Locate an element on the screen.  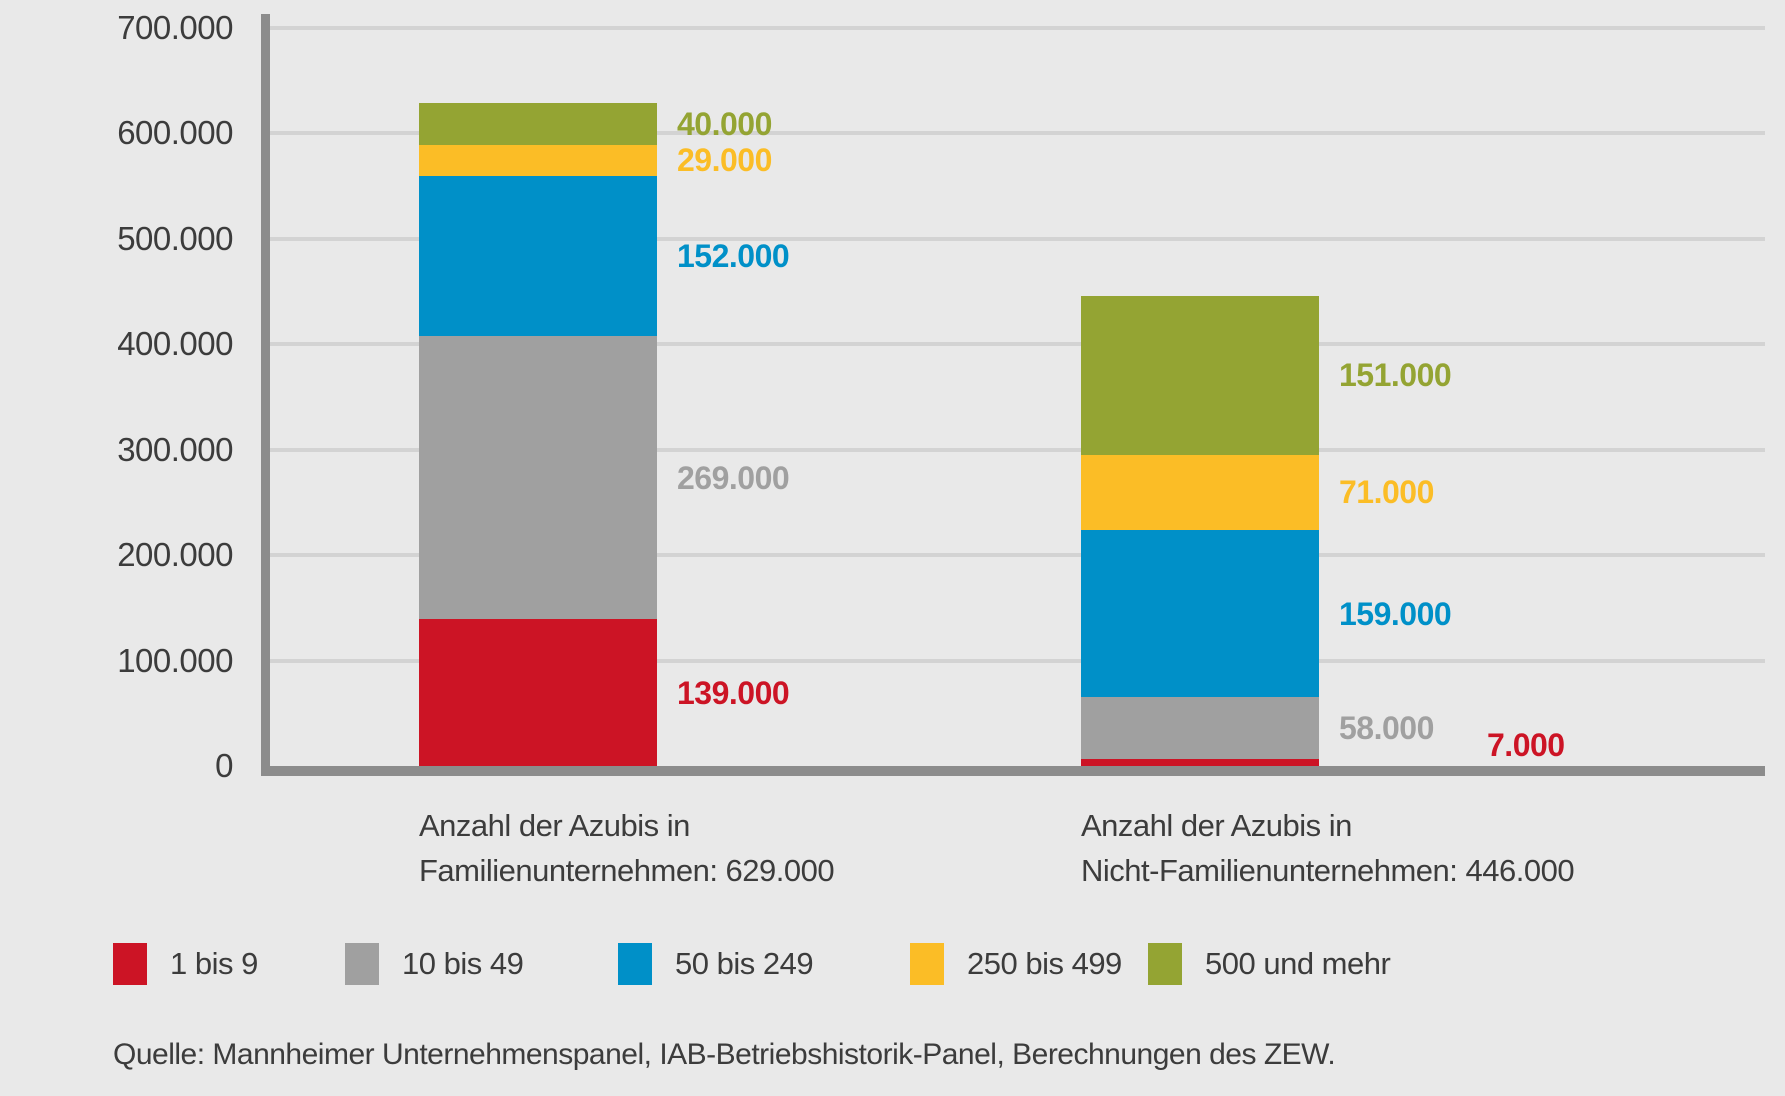
category-label-line2: Familienunternehmen: 629.000 is located at coordinates (627, 870).